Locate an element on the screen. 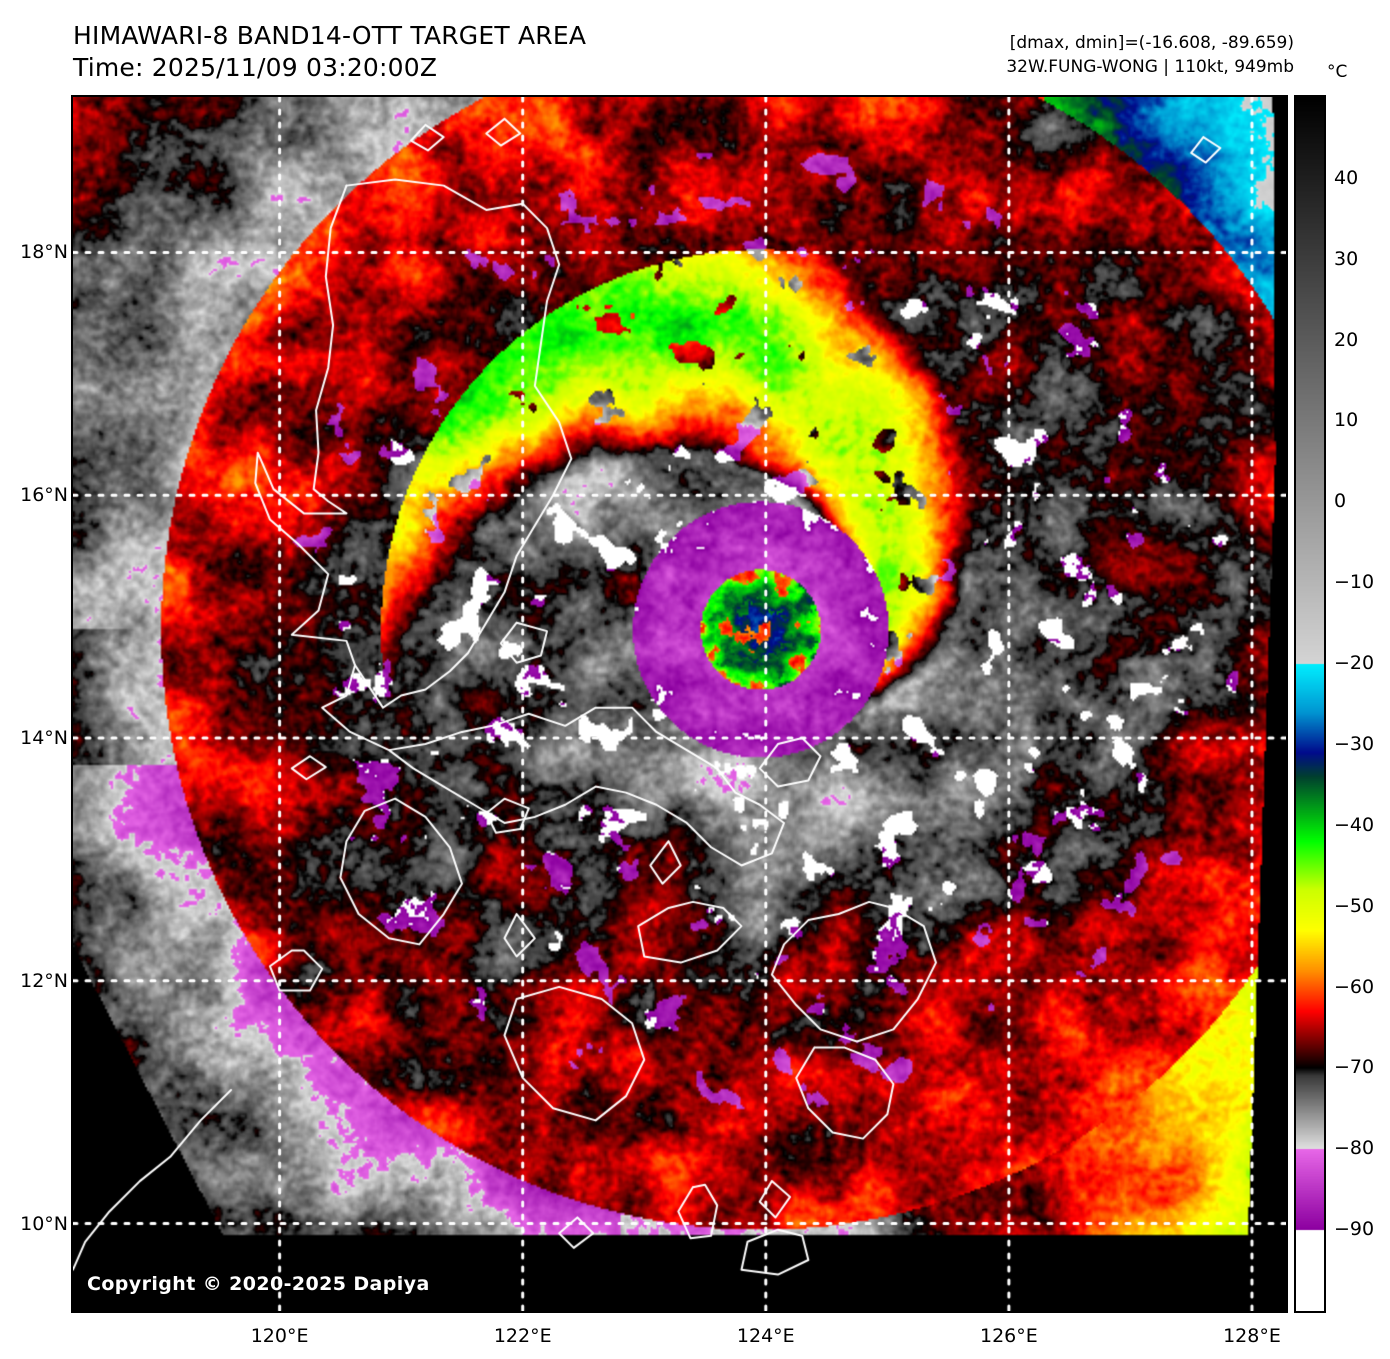 This screenshot has width=1390, height=1359. y-axis-tick-label: 12°N is located at coordinates (44, 980).